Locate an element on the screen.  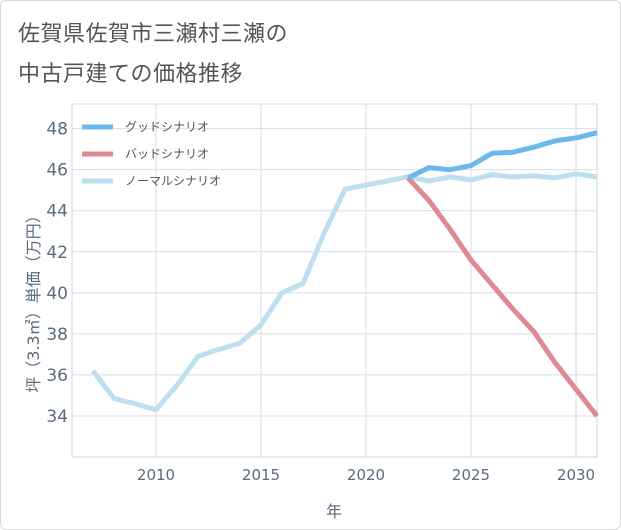
legend-label: ノーマルシナリオ is located at coordinates (173, 181).